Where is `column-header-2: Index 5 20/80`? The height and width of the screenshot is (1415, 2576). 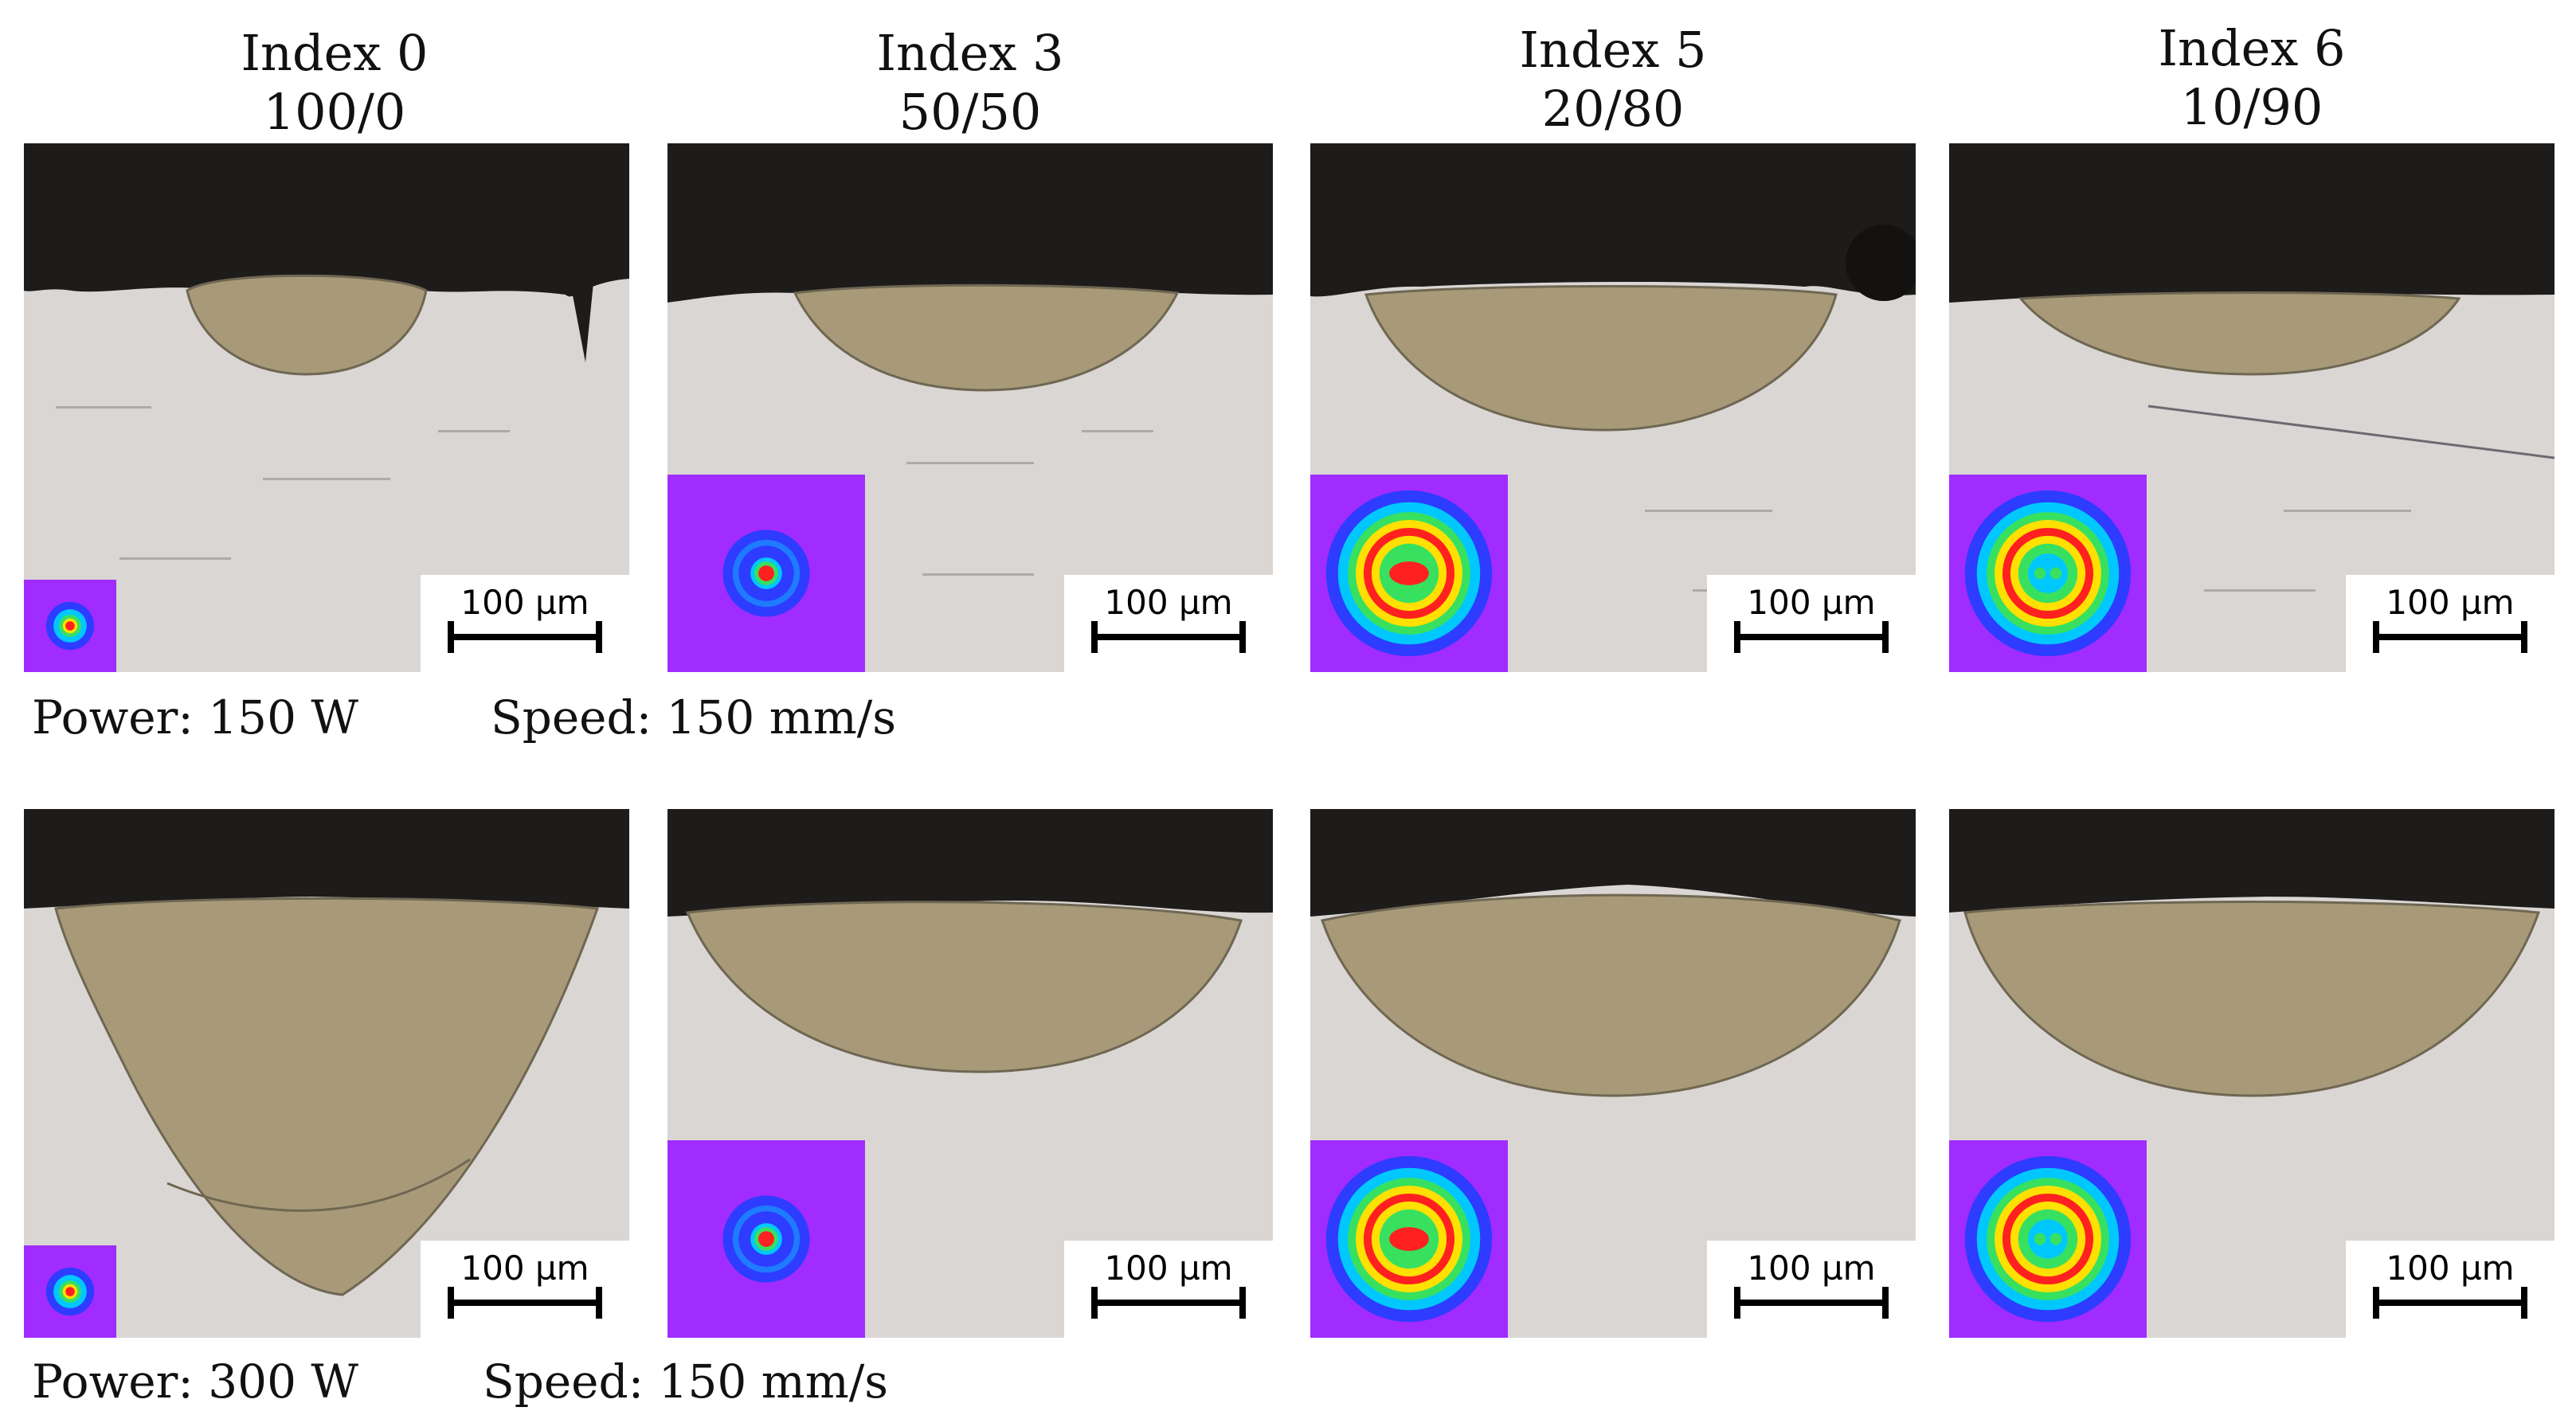 column-header-2: Index 5 20/80 is located at coordinates (1613, 80).